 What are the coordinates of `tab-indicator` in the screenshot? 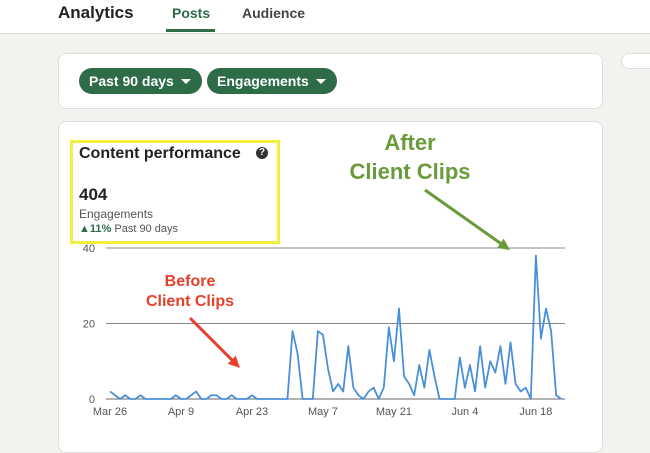 It's located at (190, 30).